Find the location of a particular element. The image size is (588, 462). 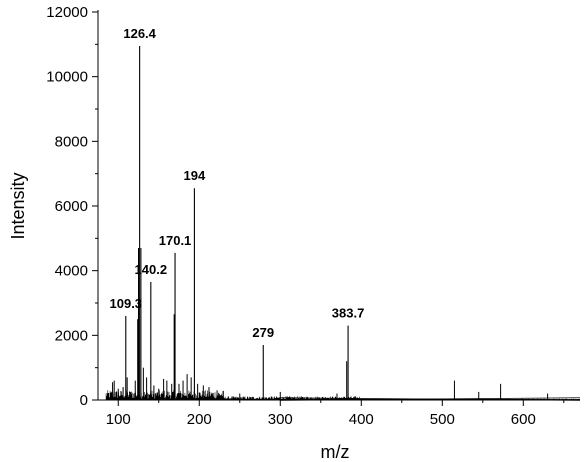

x-tick-label: 300 is located at coordinates (280, 419).